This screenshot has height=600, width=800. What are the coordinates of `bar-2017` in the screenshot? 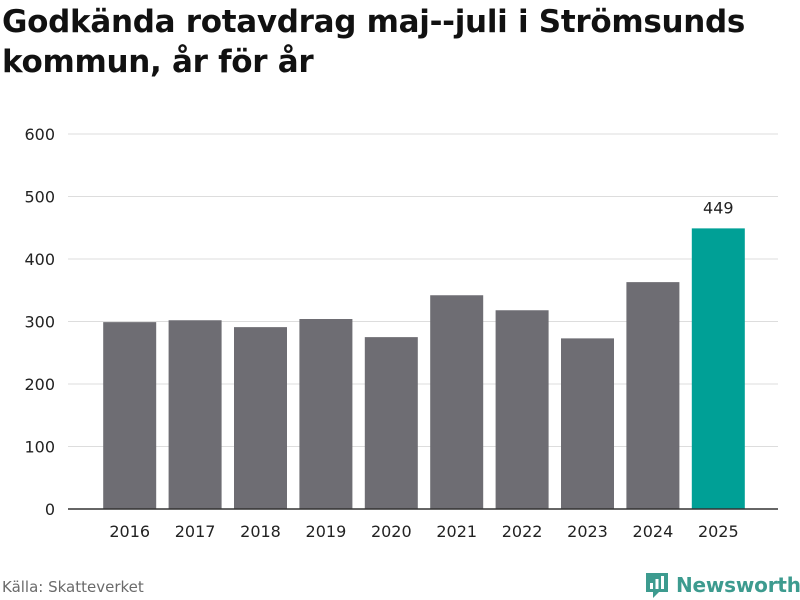 It's located at (195, 414).